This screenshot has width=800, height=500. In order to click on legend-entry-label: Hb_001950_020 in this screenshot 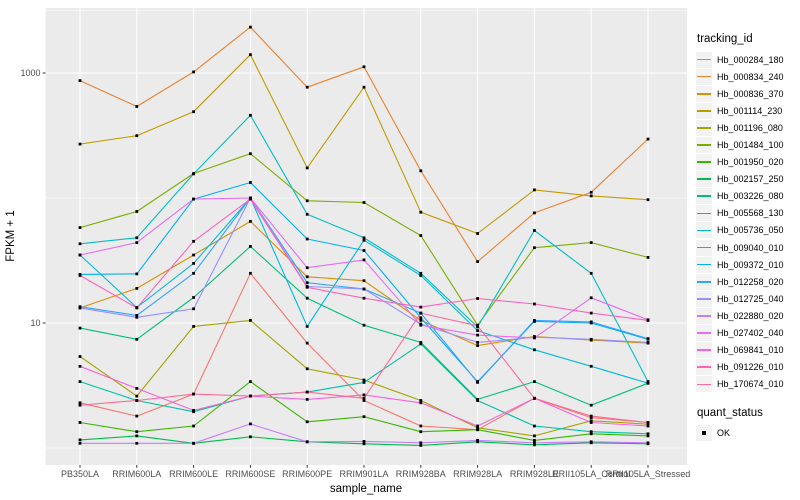, I will do `click(750, 162)`.